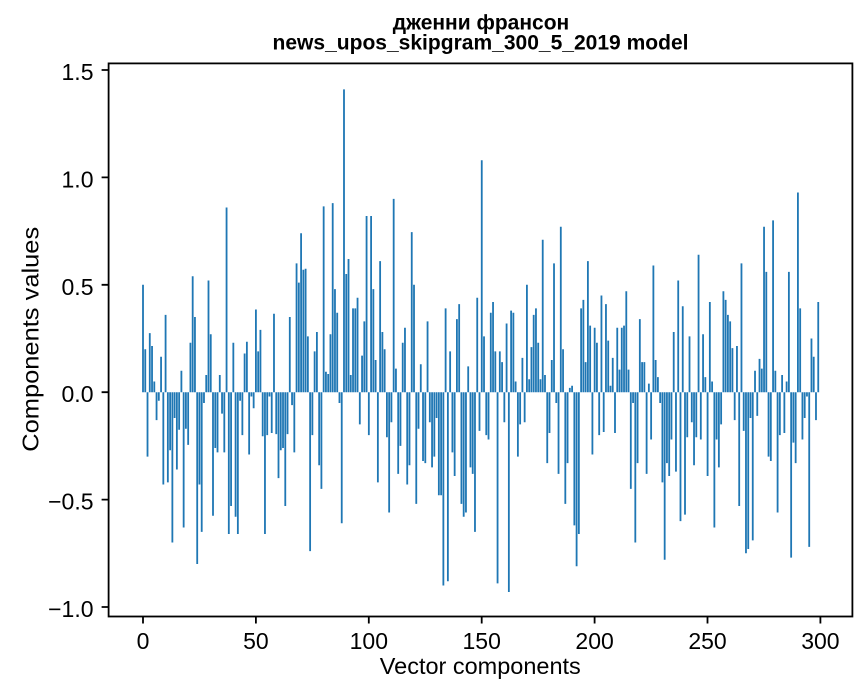 This screenshot has width=867, height=696. What do you see at coordinates (70, 609) in the screenshot?
I see `svg-text: −1.0` at bounding box center [70, 609].